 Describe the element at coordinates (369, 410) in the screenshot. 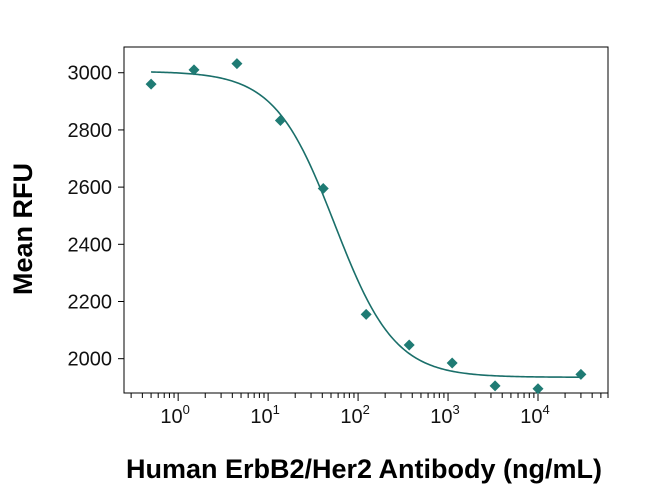

I see `x-axis: 10⁰ 10¹ 10² 10³ 10⁴` at that location.